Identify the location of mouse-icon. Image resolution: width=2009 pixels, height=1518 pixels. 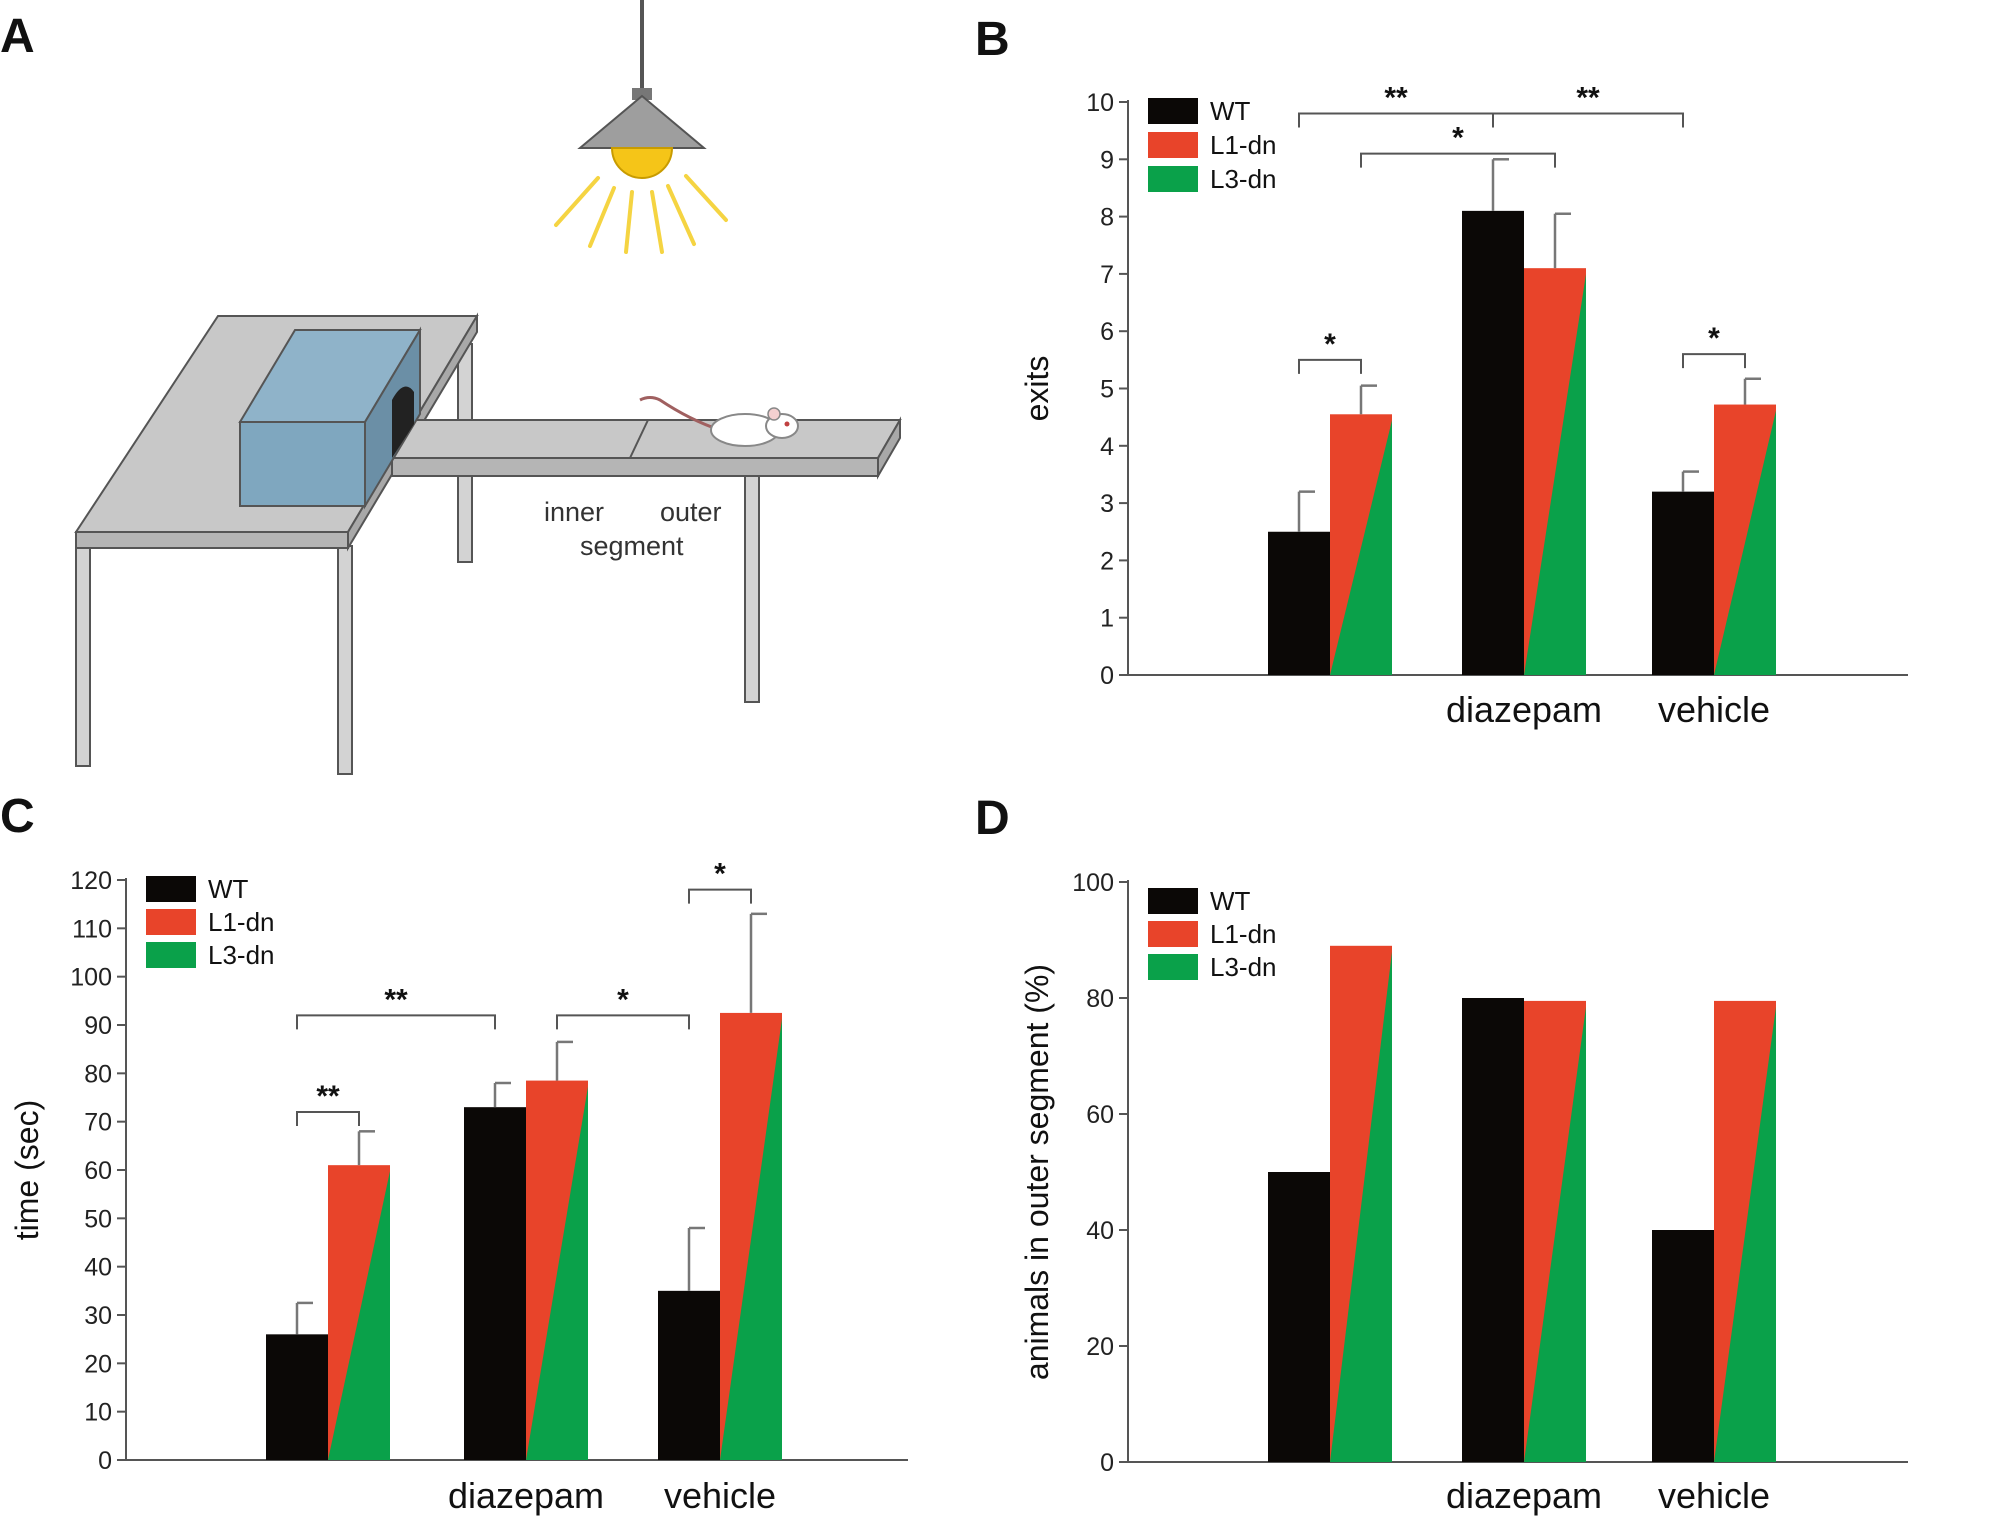
(719, 421).